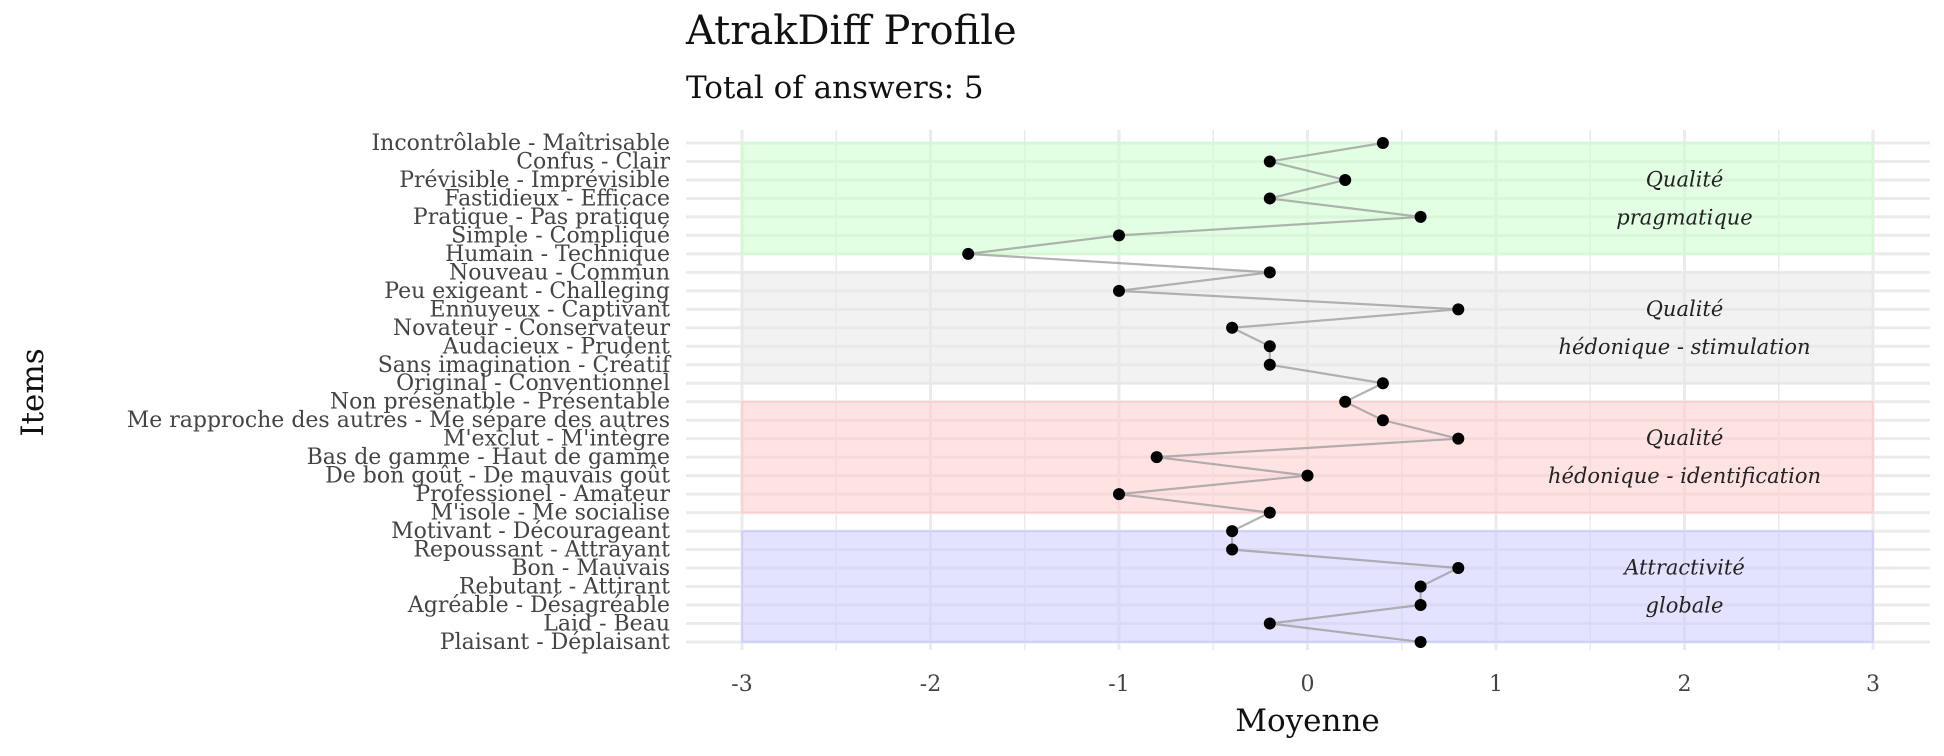 The image size is (1944, 756). What do you see at coordinates (835, 88) in the screenshot?
I see `chart-subtitle: Total of answers: 5` at bounding box center [835, 88].